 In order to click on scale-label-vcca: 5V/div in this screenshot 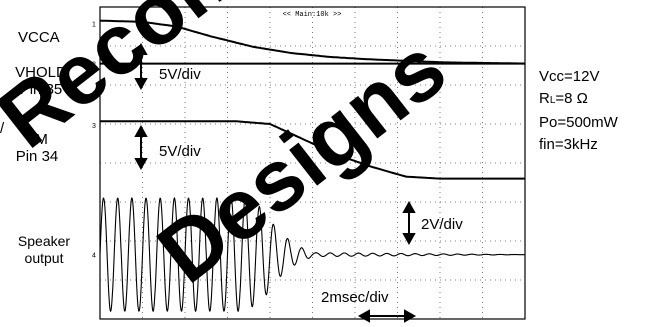, I will do `click(180, 74)`.